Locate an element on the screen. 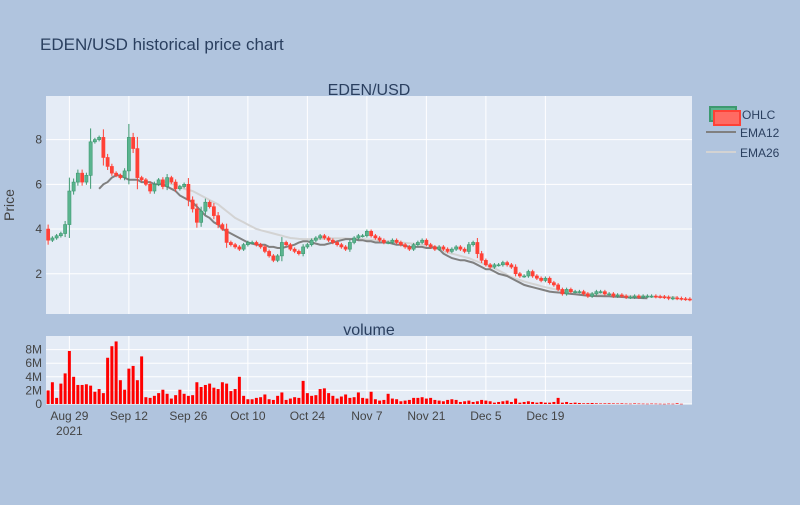 The height and width of the screenshot is (505, 800). x-tick-label: Sep 26 is located at coordinates (188, 416).